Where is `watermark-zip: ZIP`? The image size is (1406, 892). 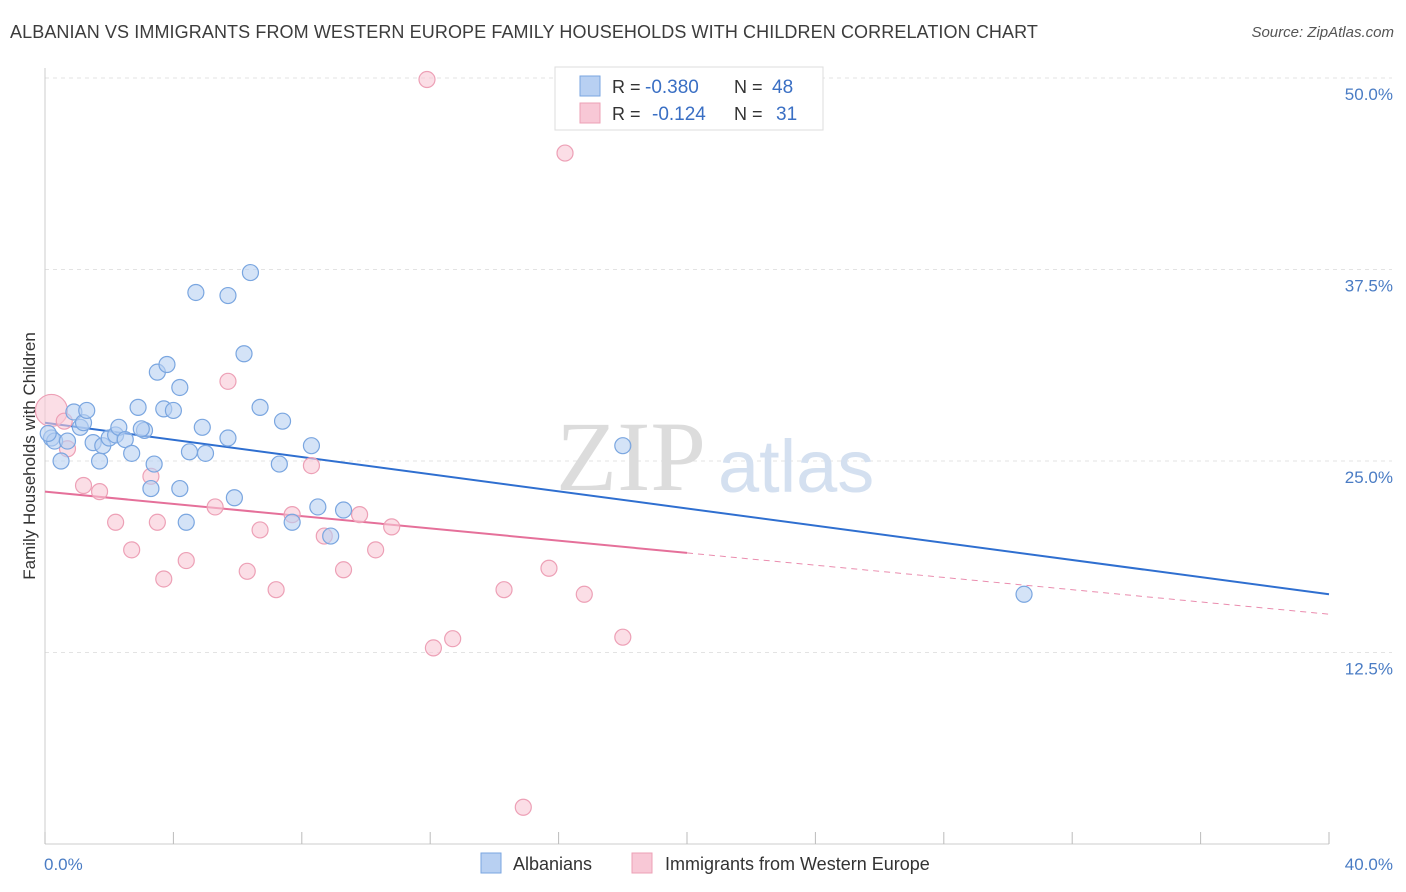 watermark-zip: ZIP is located at coordinates (631, 456).